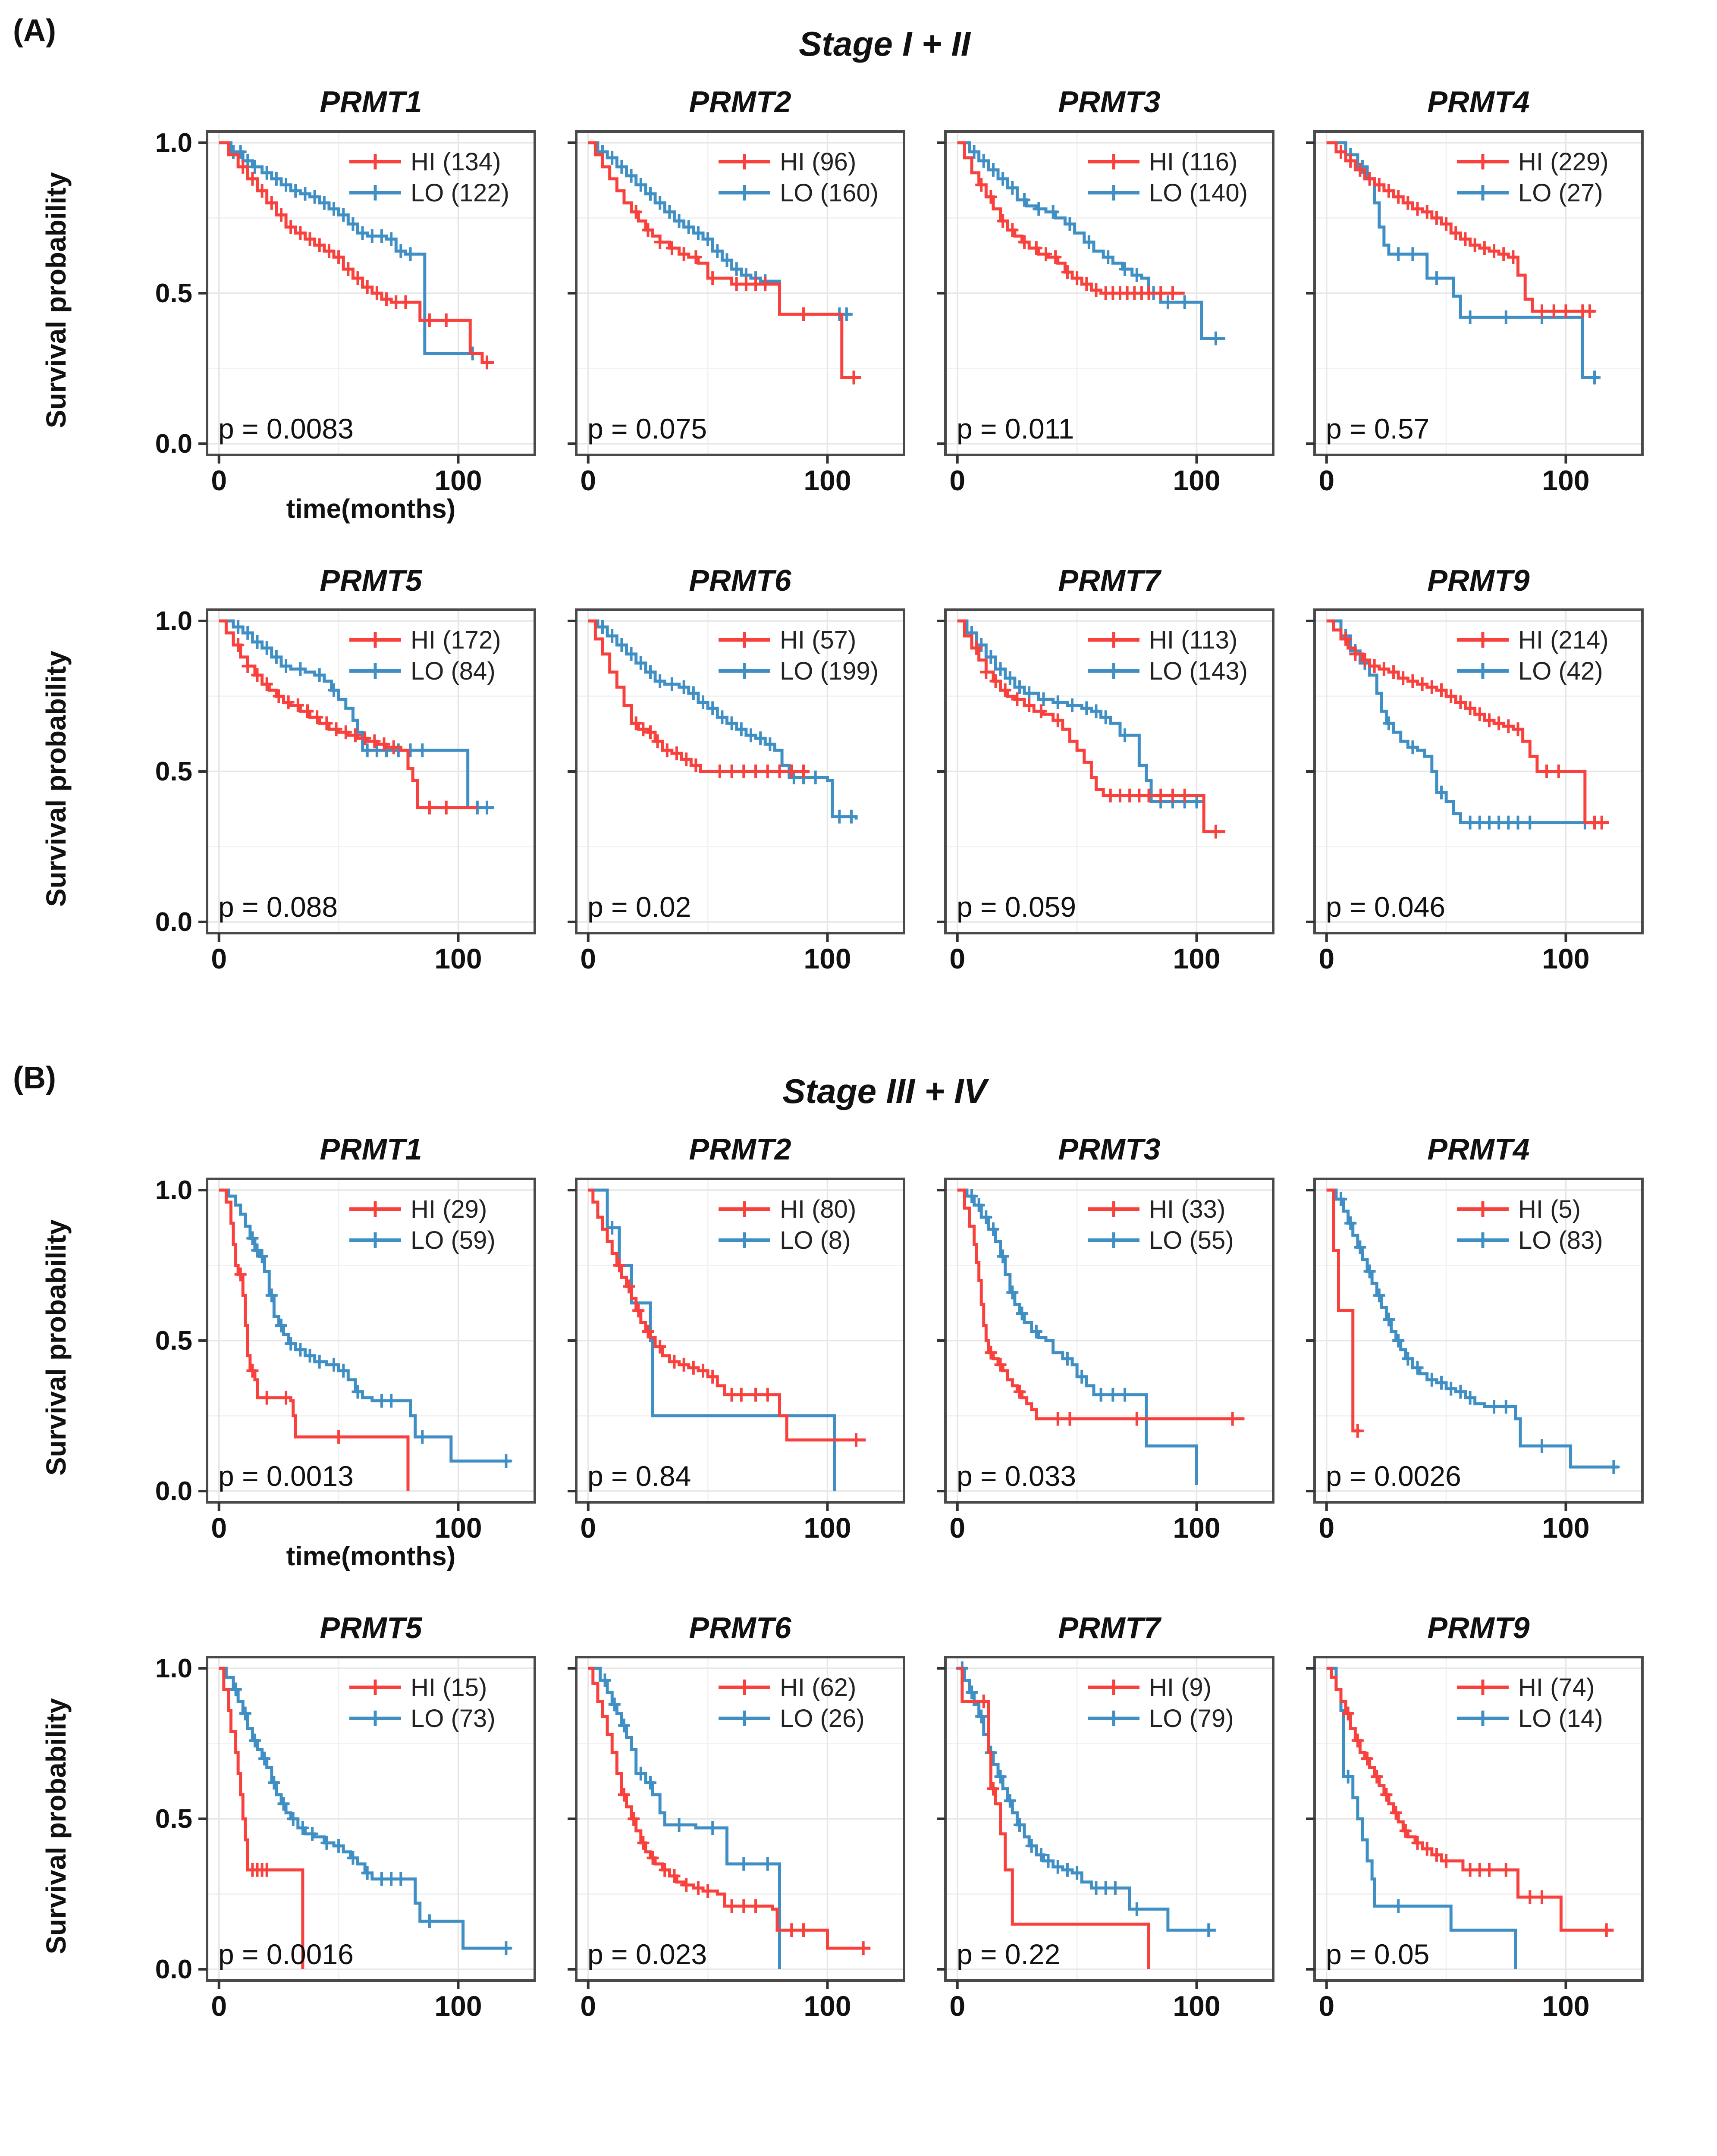  What do you see at coordinates (1561, 1240) in the screenshot?
I see `legend-label-lo: LO (83)` at bounding box center [1561, 1240].